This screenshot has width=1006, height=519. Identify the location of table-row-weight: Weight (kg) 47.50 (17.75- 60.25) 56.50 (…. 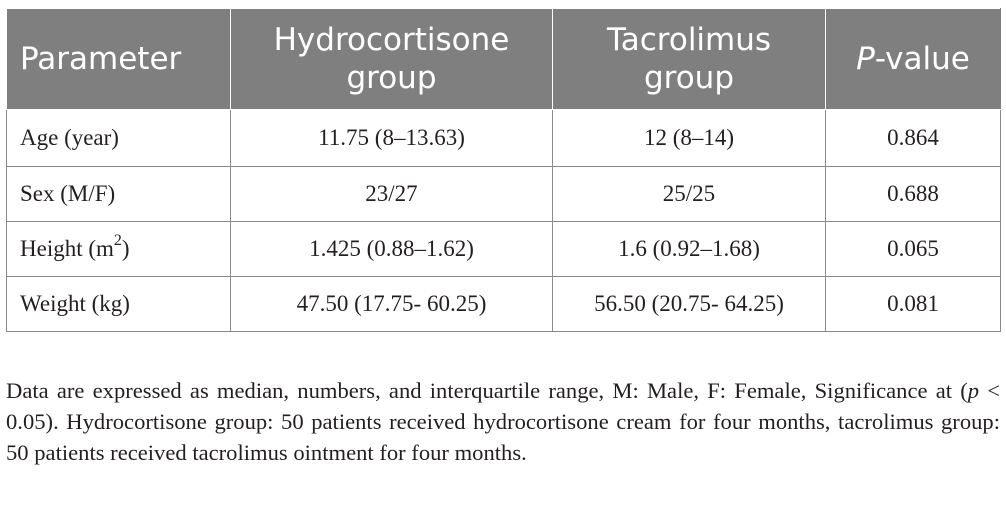
(503, 304).